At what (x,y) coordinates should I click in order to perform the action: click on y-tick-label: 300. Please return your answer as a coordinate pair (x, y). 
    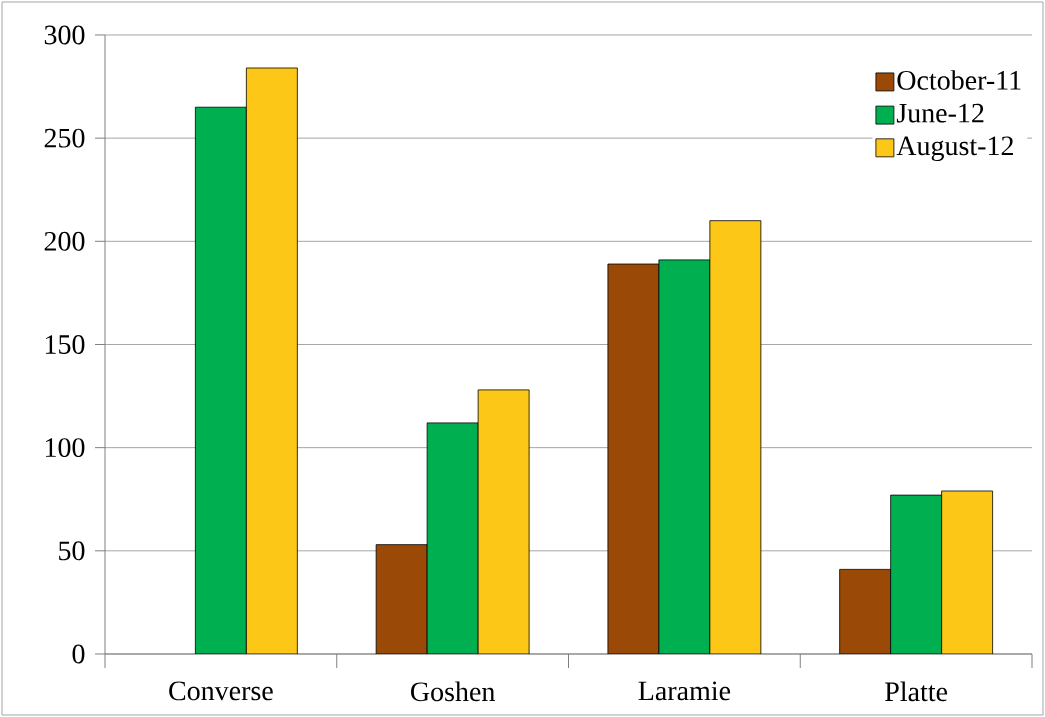
    Looking at the image, I should click on (64, 35).